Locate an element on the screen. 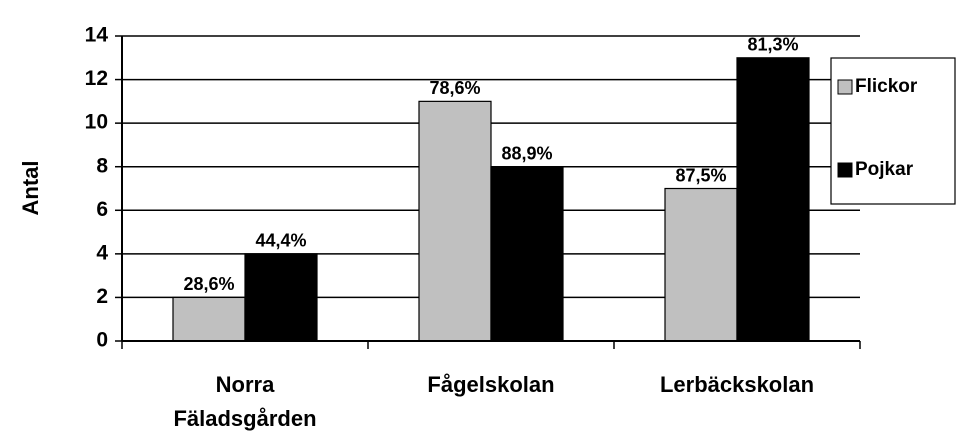 Image resolution: width=961 pixels, height=439 pixels. legend-label: Pojkar is located at coordinates (884, 169).